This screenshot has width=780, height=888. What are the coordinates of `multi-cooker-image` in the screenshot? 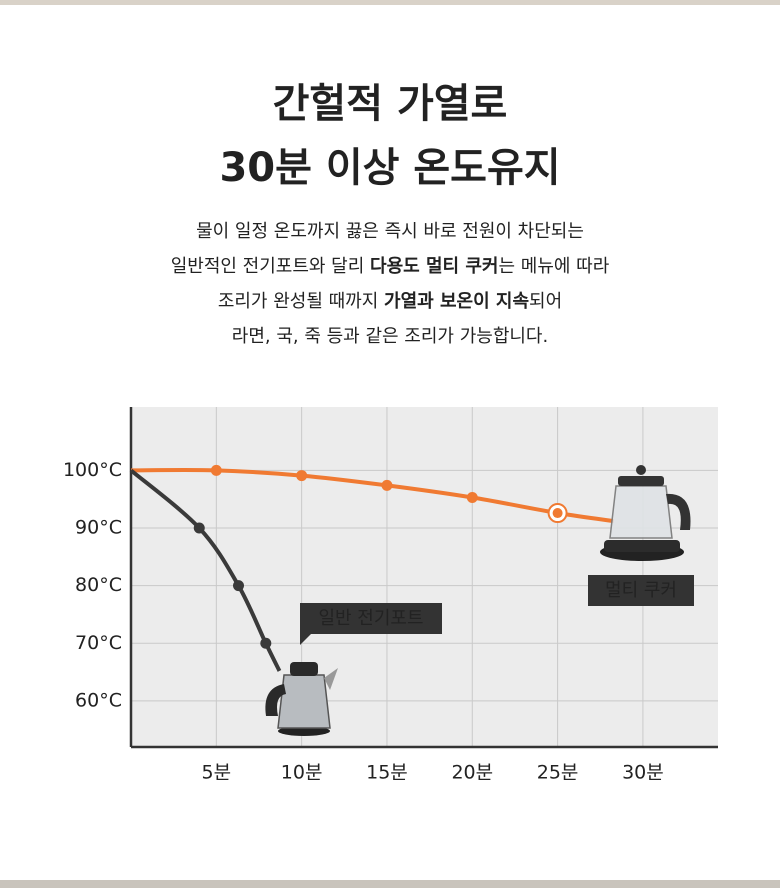 It's located at (645, 513).